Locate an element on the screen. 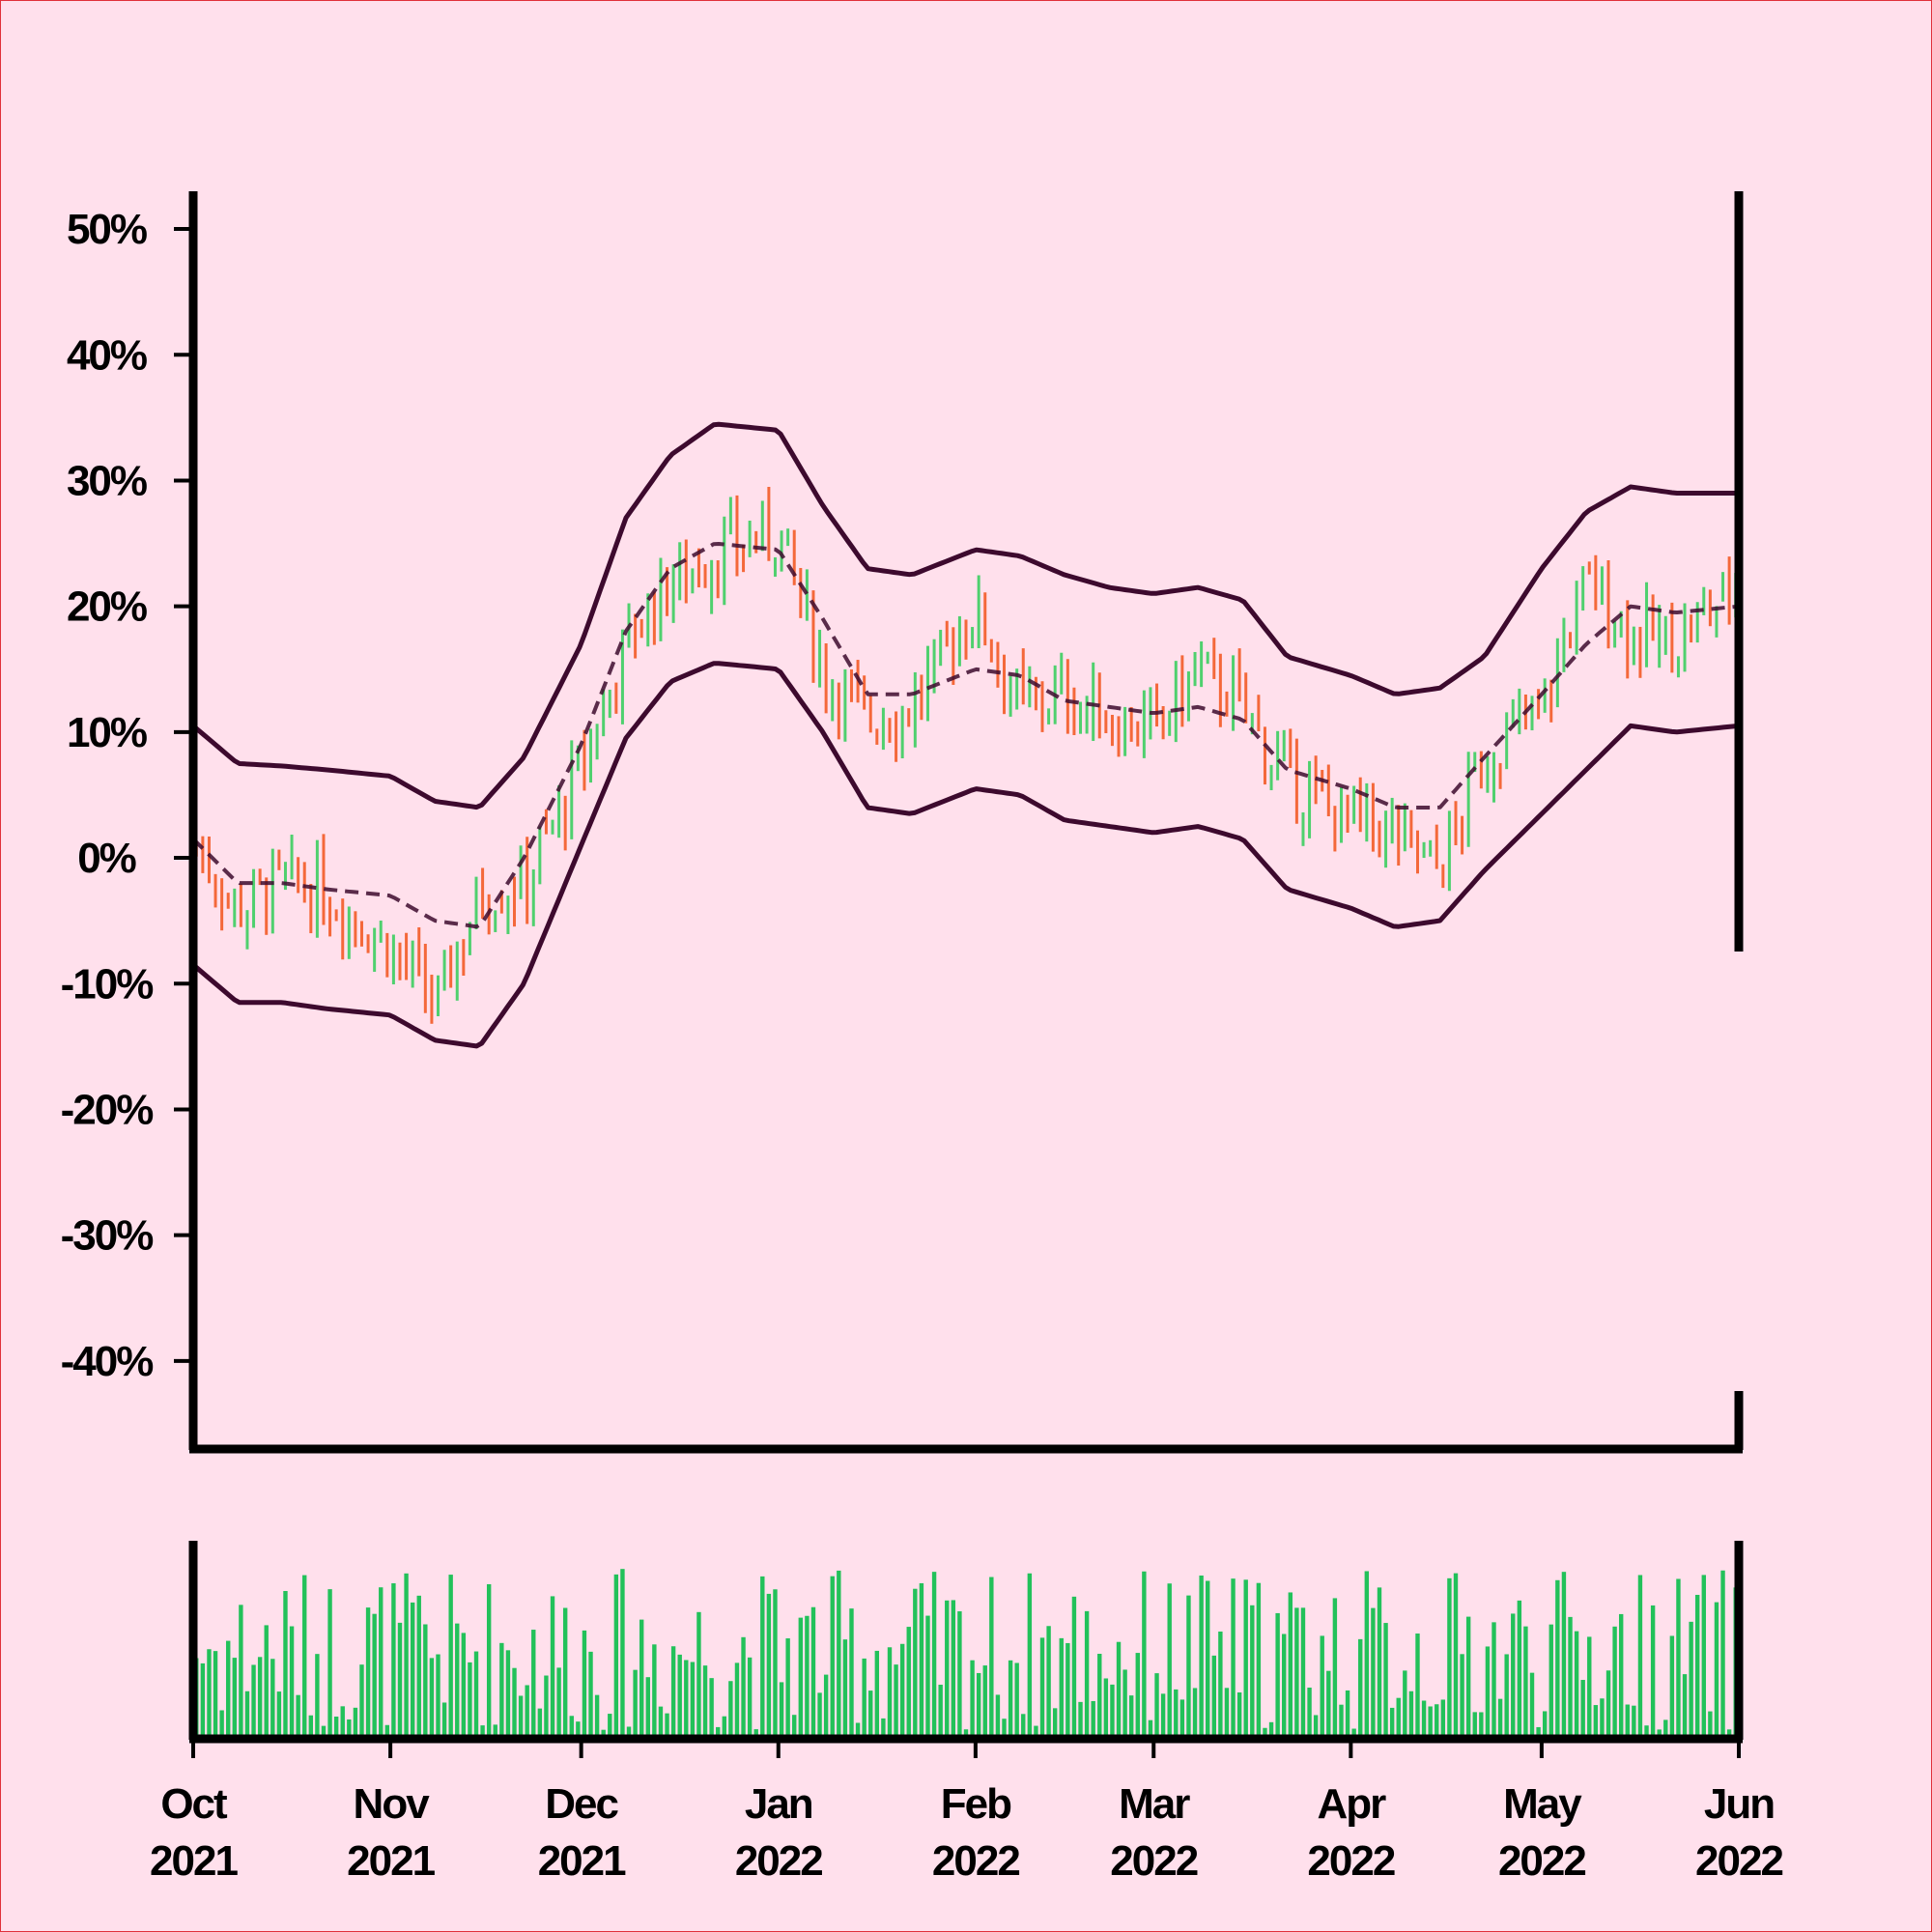 The image size is (1932, 1932). volume-bars is located at coordinates (966, 1654).